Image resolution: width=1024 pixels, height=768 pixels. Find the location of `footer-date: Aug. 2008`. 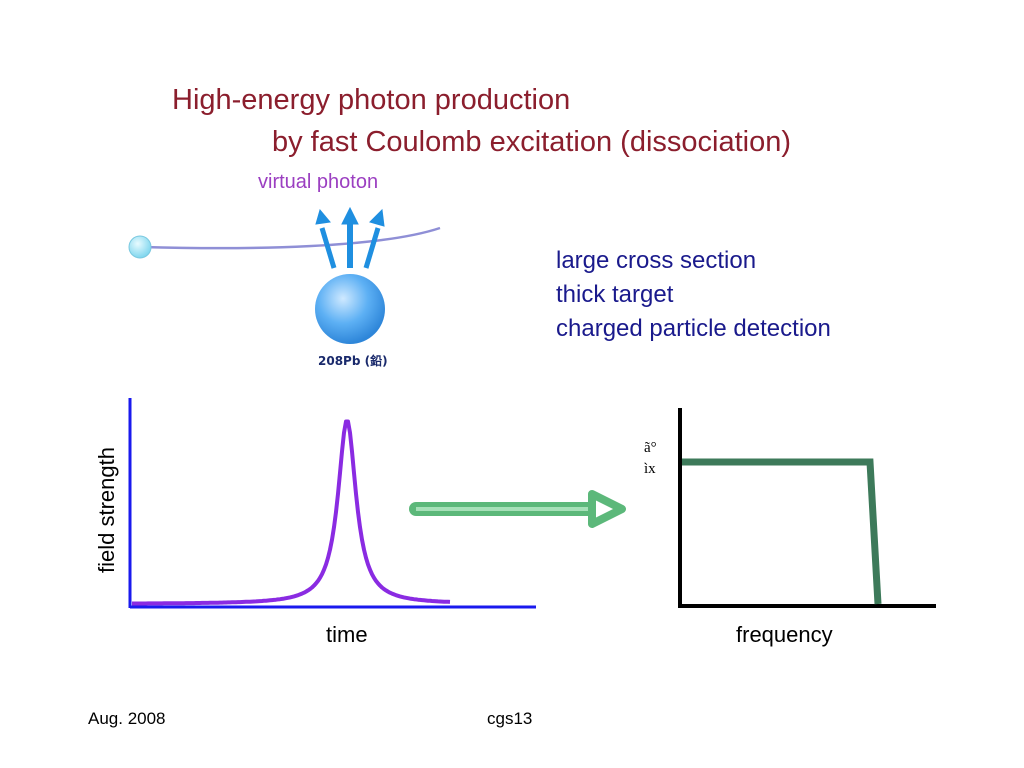

footer-date: Aug. 2008 is located at coordinates (127, 718).